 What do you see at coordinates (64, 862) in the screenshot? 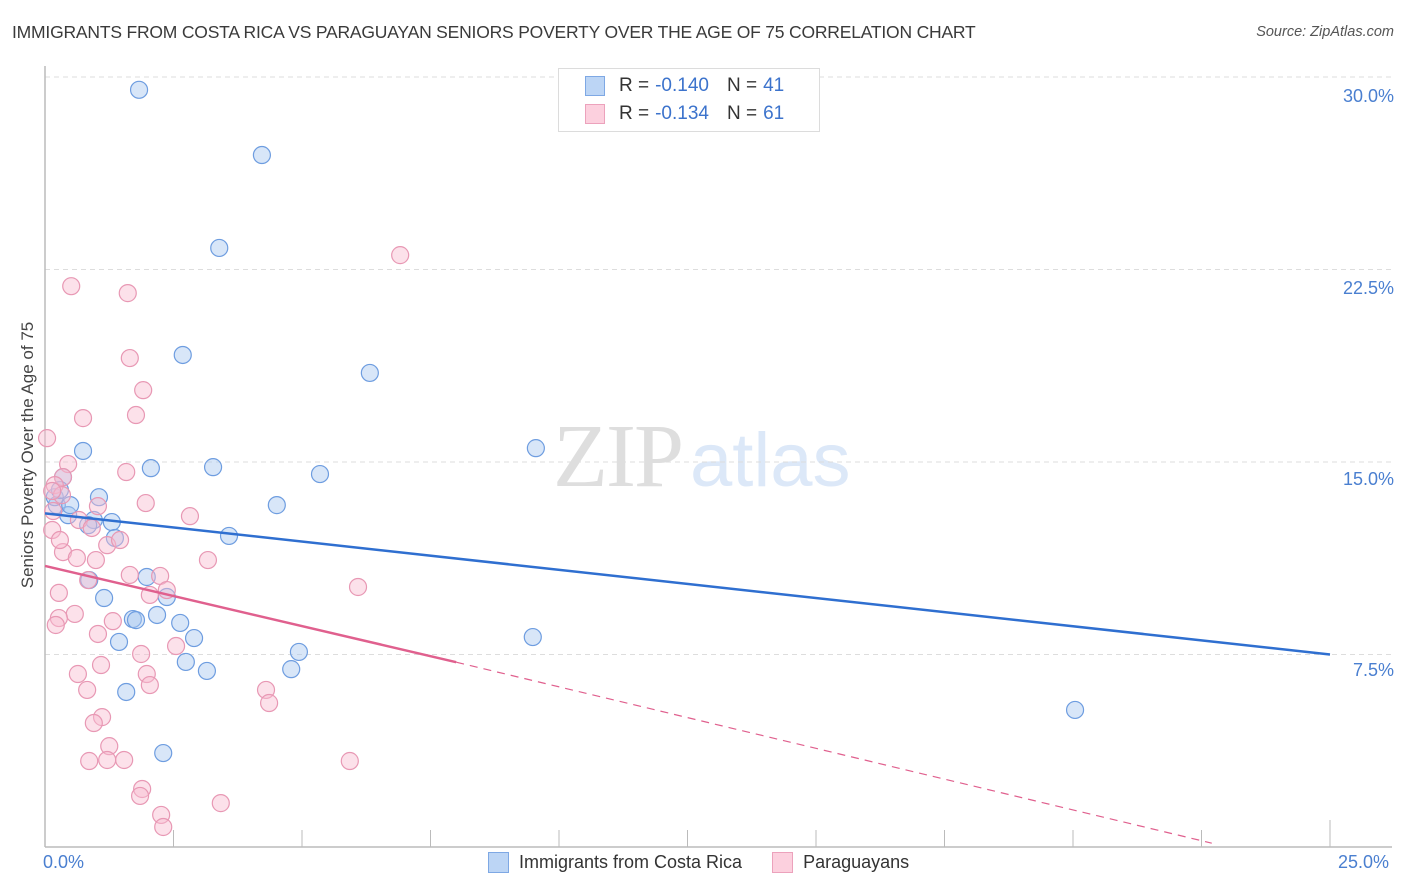
I see `x-tick-0: 0.0%` at bounding box center [64, 862].